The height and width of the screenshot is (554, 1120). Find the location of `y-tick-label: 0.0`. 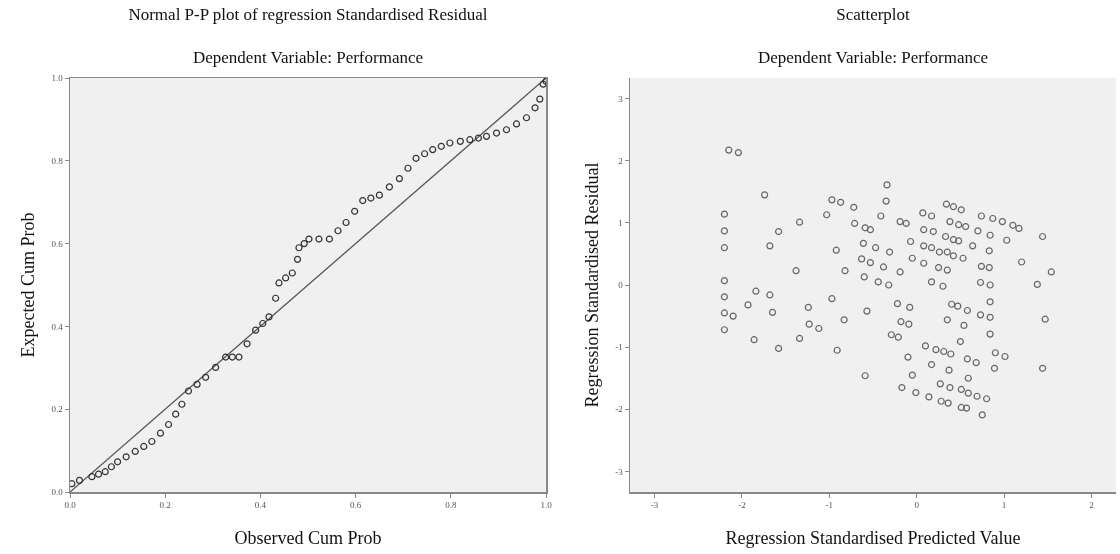

y-tick-label: 0.0 is located at coordinates (57, 492).